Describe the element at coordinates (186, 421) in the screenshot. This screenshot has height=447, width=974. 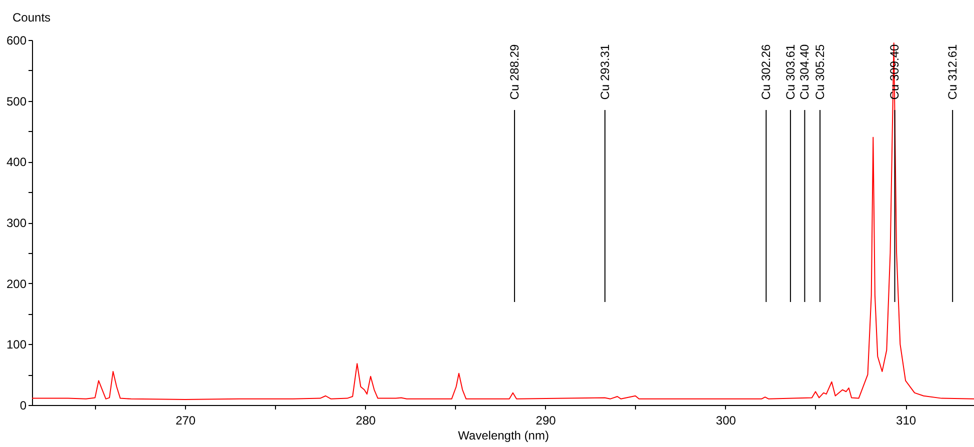
I see `x-tick-label: 270` at that location.